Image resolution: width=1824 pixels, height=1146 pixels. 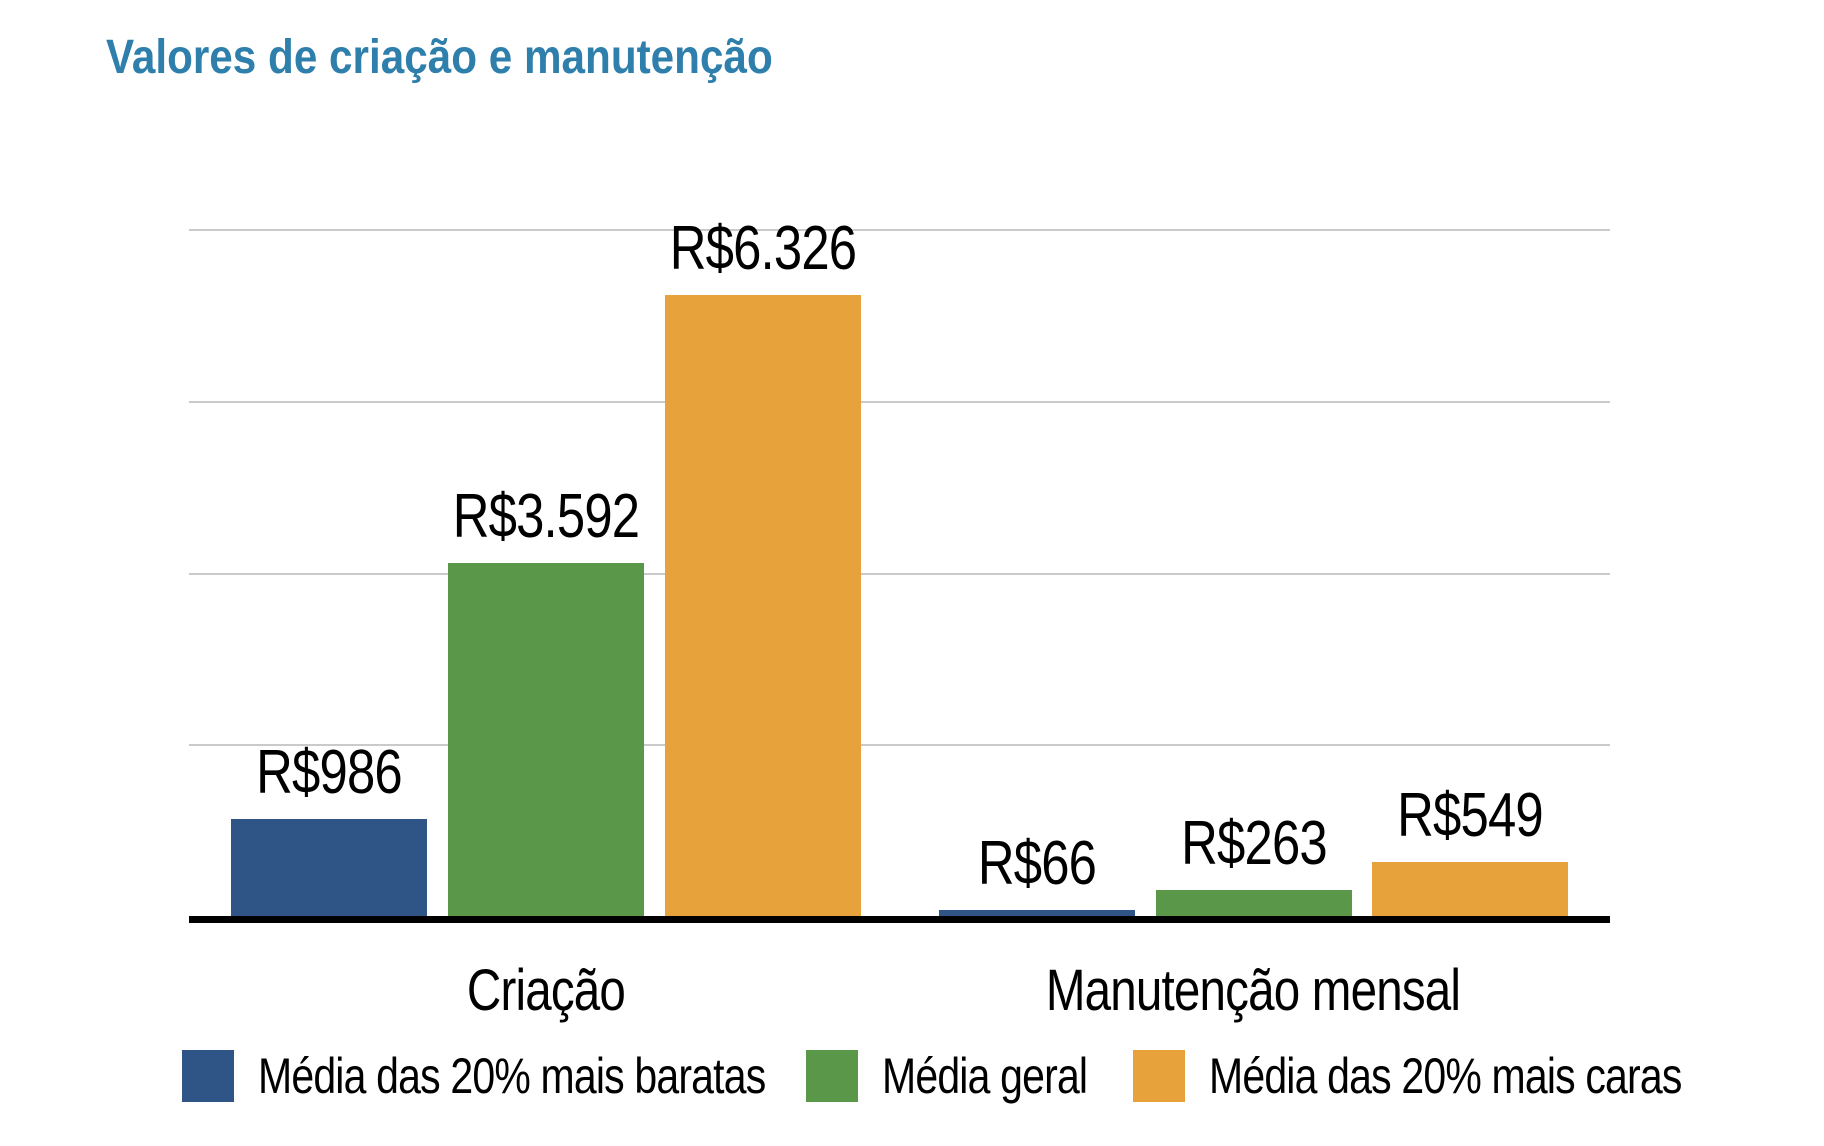 I want to click on value-label-manutencao-mensal-media-20-mais-baratas: R$66, so click(x=1037, y=863).